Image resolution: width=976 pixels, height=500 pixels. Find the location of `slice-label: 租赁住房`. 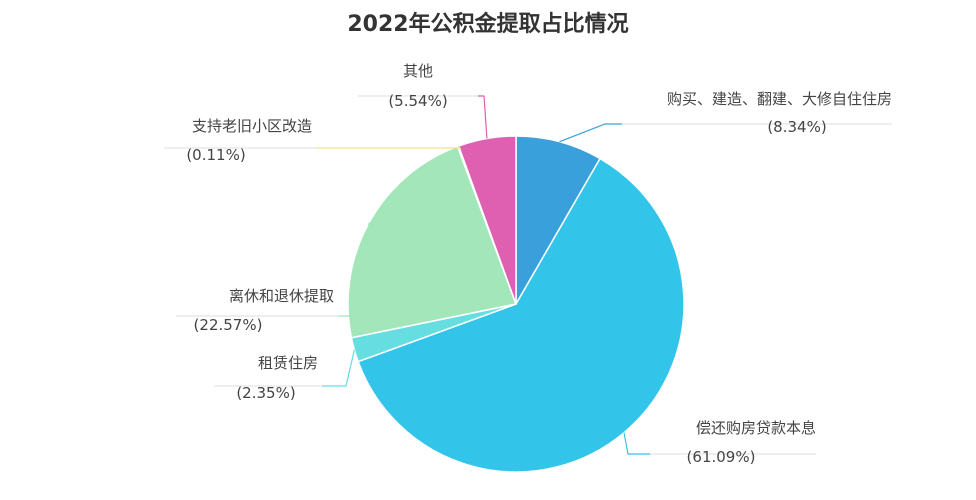

slice-label: 租赁住房 is located at coordinates (288, 363).